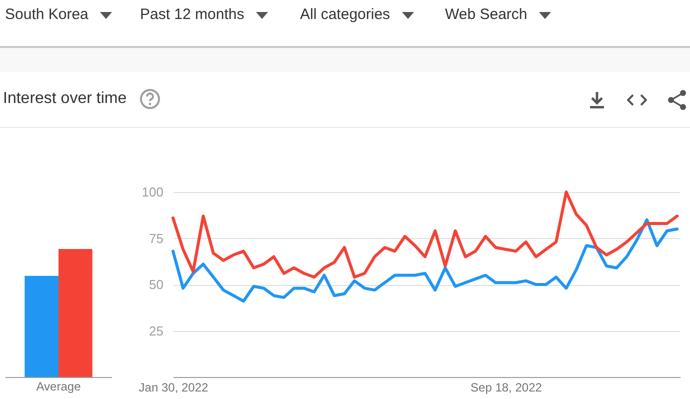 The image size is (690, 399). What do you see at coordinates (153, 192) in the screenshot?
I see `y-tick-label: 100` at bounding box center [153, 192].